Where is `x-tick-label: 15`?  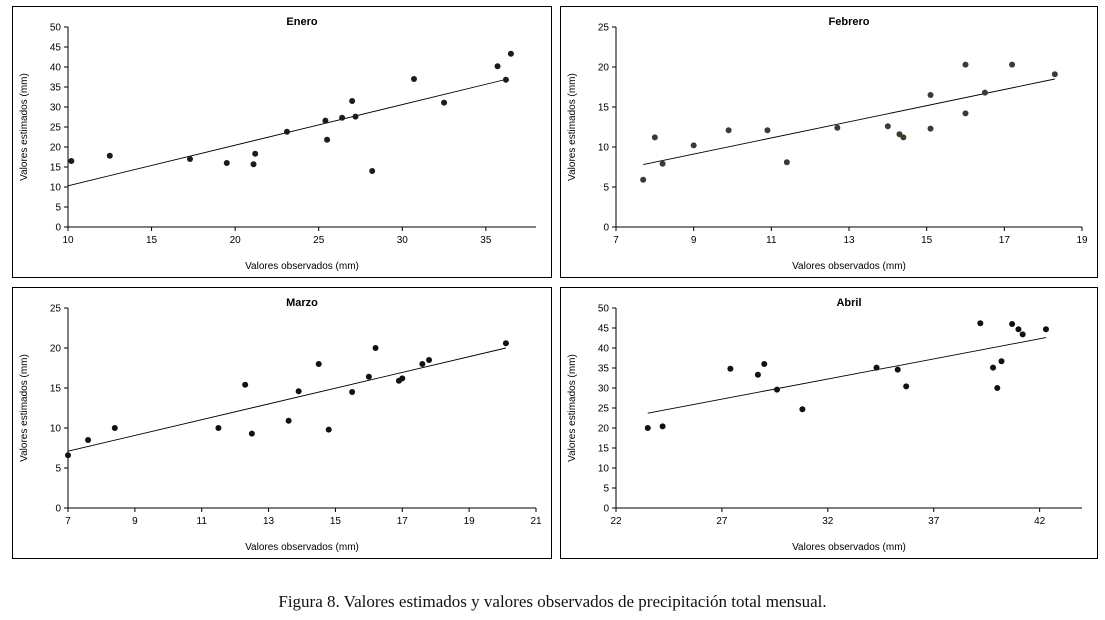 x-tick-label: 15 is located at coordinates (336, 521).